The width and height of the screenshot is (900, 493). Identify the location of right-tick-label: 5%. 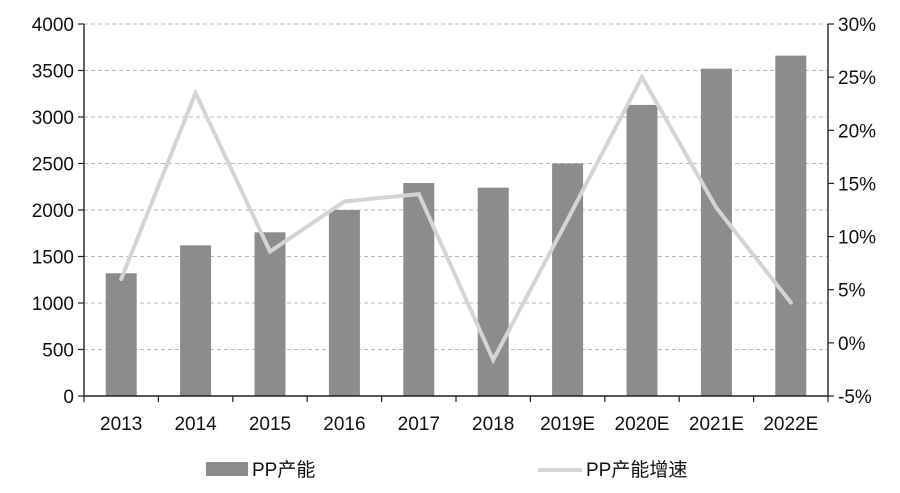
(852, 291).